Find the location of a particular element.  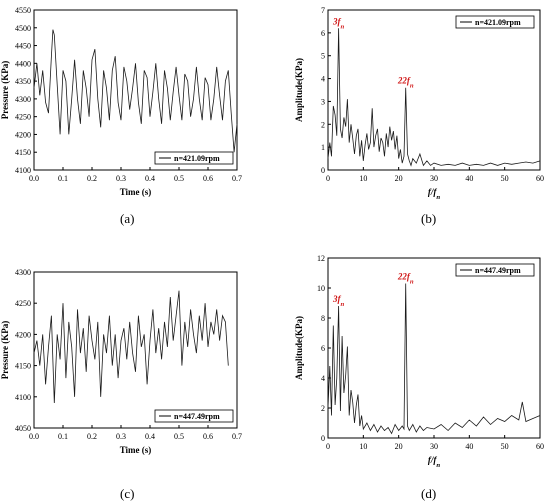

y-tick-label: 4350 is located at coordinates (23, 81).